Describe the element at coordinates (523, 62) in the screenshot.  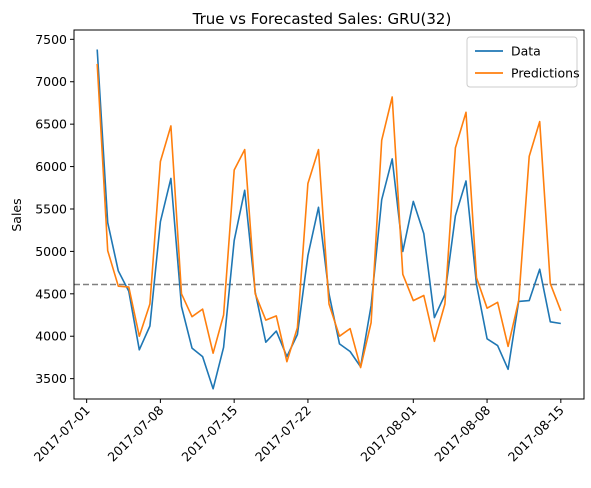
I see `legend: Data Predictions` at that location.